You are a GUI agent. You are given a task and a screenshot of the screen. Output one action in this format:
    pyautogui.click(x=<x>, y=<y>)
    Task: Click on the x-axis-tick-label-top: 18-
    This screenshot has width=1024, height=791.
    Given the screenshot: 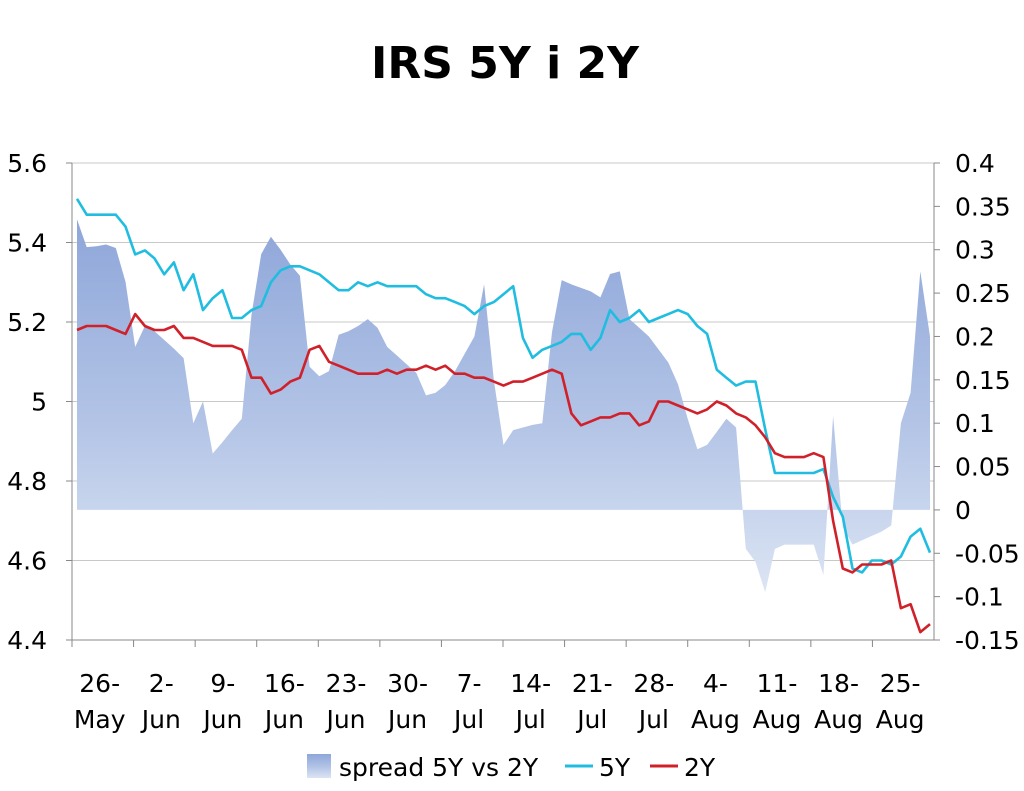 What is the action you would take?
    pyautogui.click(x=838, y=683)
    